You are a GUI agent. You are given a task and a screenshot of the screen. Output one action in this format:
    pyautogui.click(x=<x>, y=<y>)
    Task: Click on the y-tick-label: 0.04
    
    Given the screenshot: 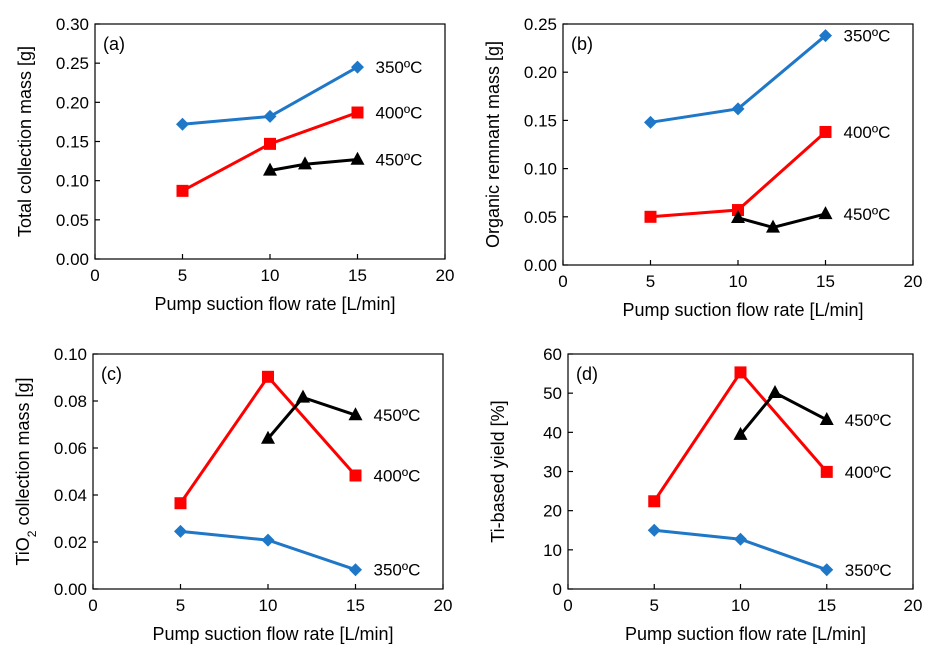 What is the action you would take?
    pyautogui.click(x=70, y=495)
    